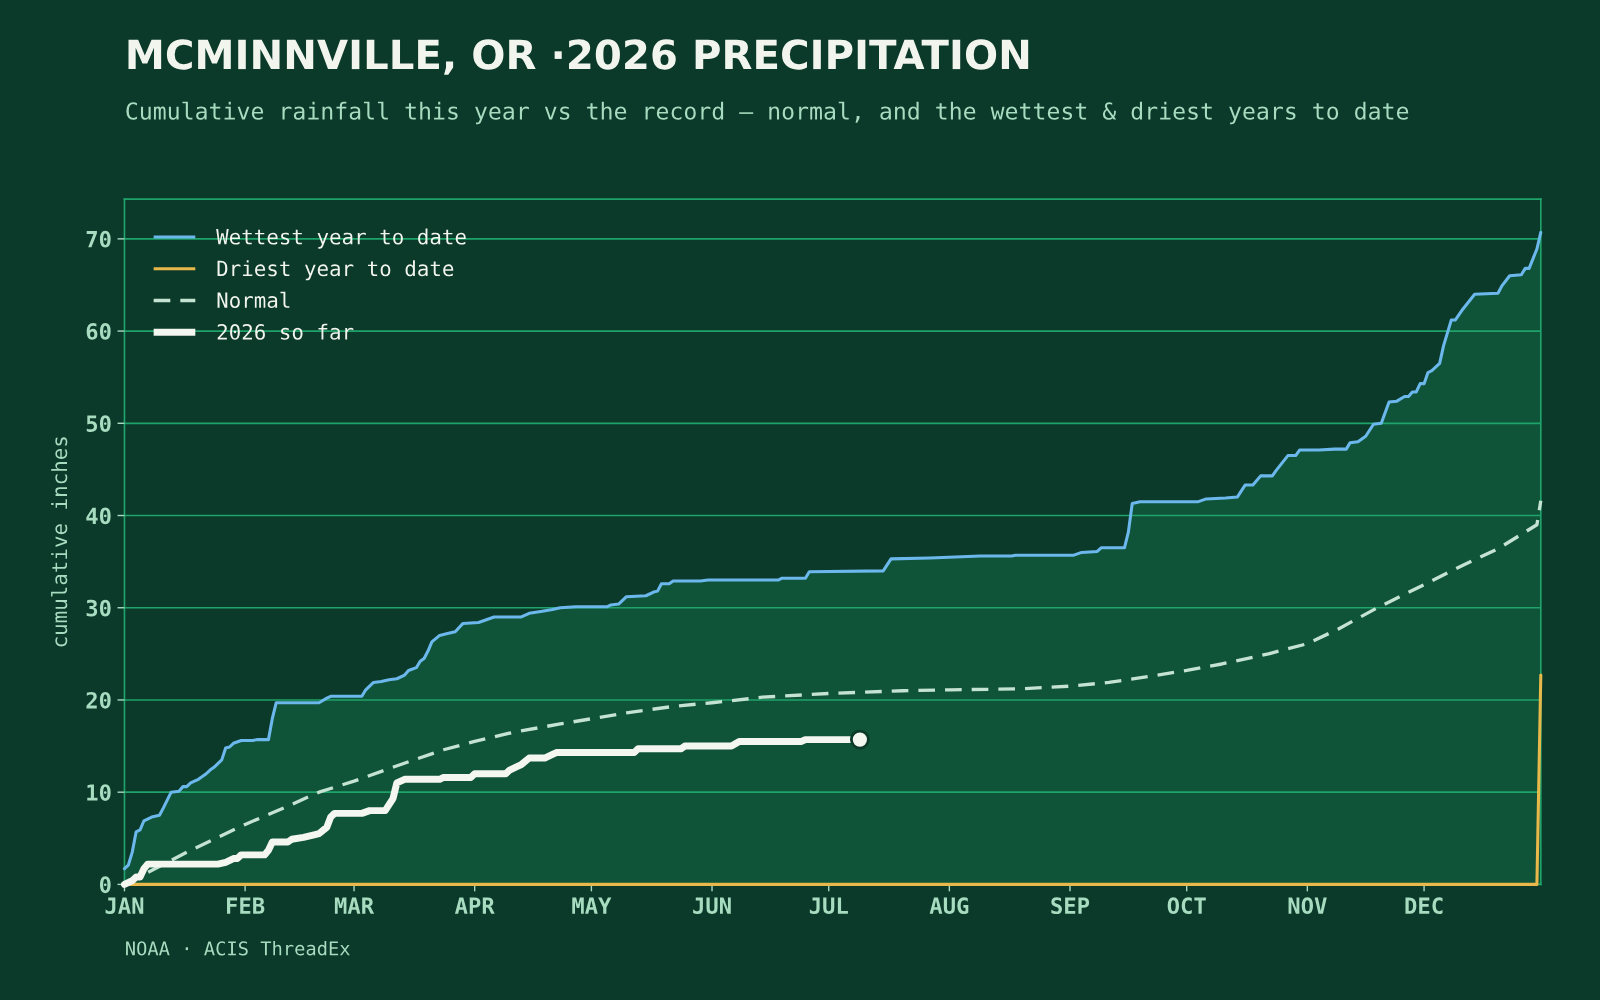 The height and width of the screenshot is (1000, 1600). What do you see at coordinates (98, 608) in the screenshot?
I see `y-tick-label: 30` at bounding box center [98, 608].